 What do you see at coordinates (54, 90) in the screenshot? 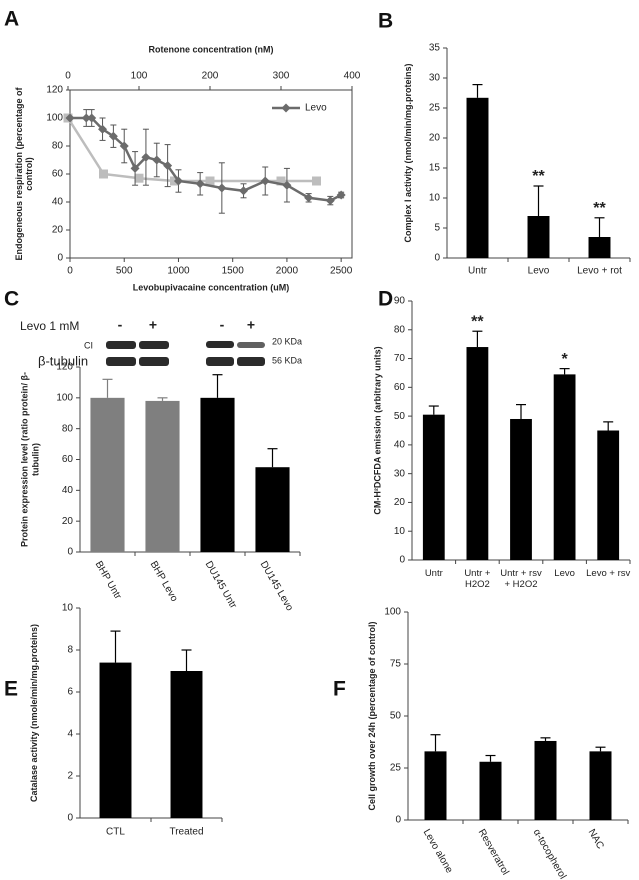
I see `y-tick-label: 120` at bounding box center [54, 90].